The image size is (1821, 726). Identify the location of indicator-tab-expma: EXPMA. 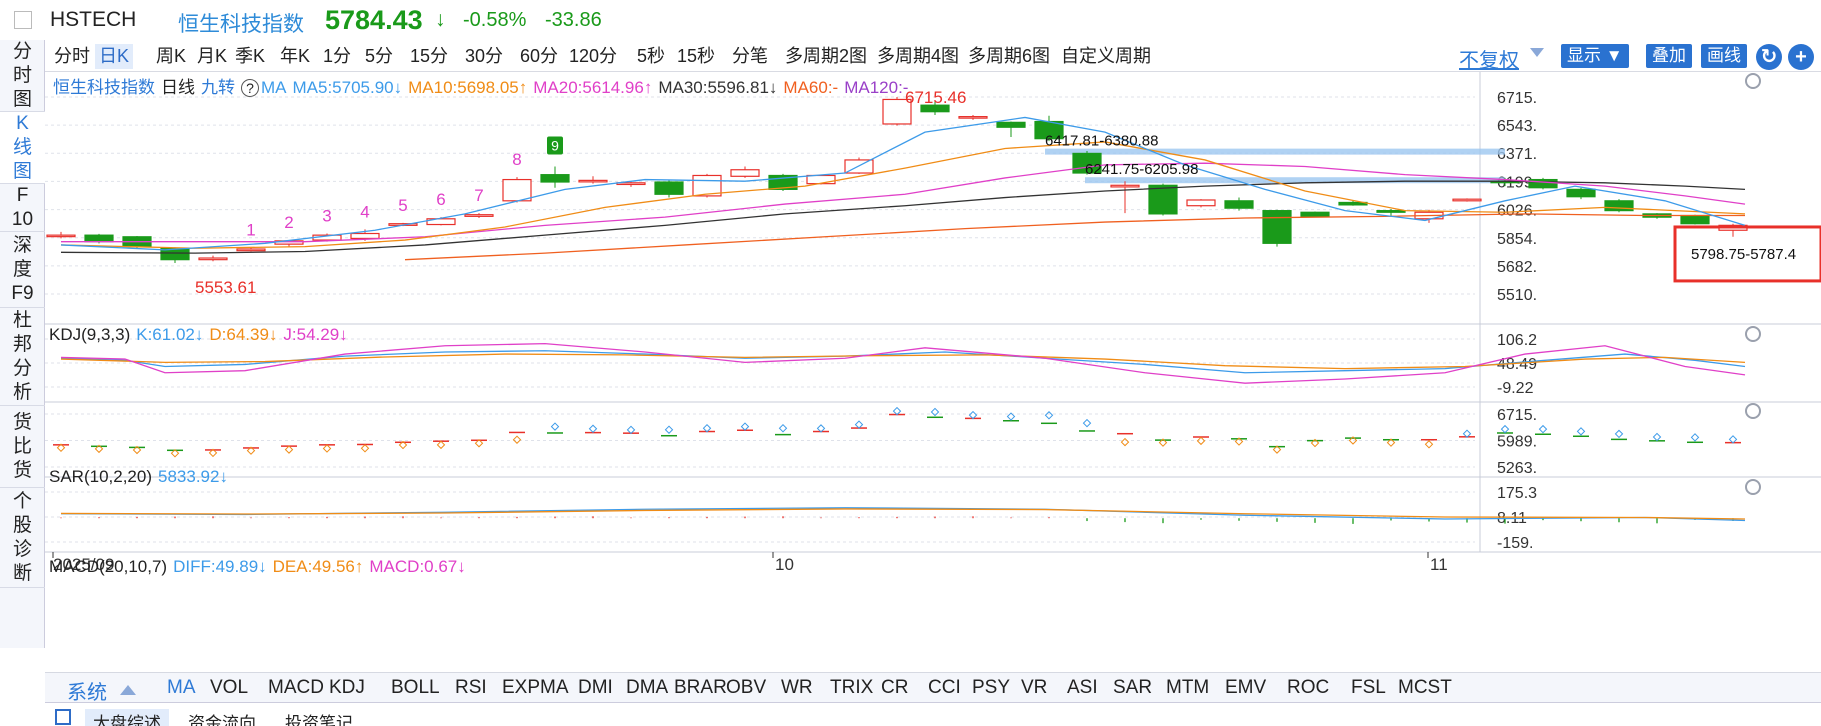
(535, 687).